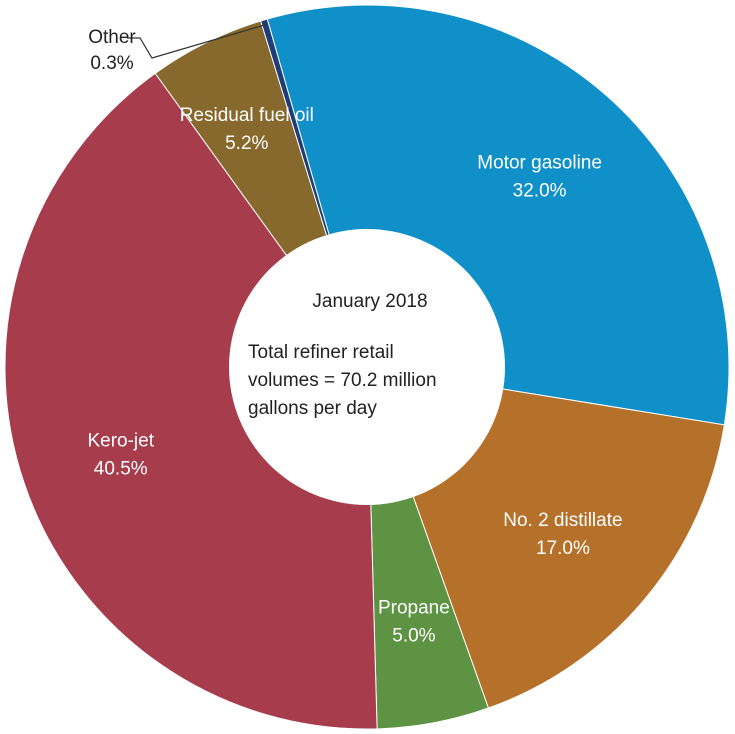 Image resolution: width=735 pixels, height=734 pixels. I want to click on label-propane-name: Propane, so click(414, 608).